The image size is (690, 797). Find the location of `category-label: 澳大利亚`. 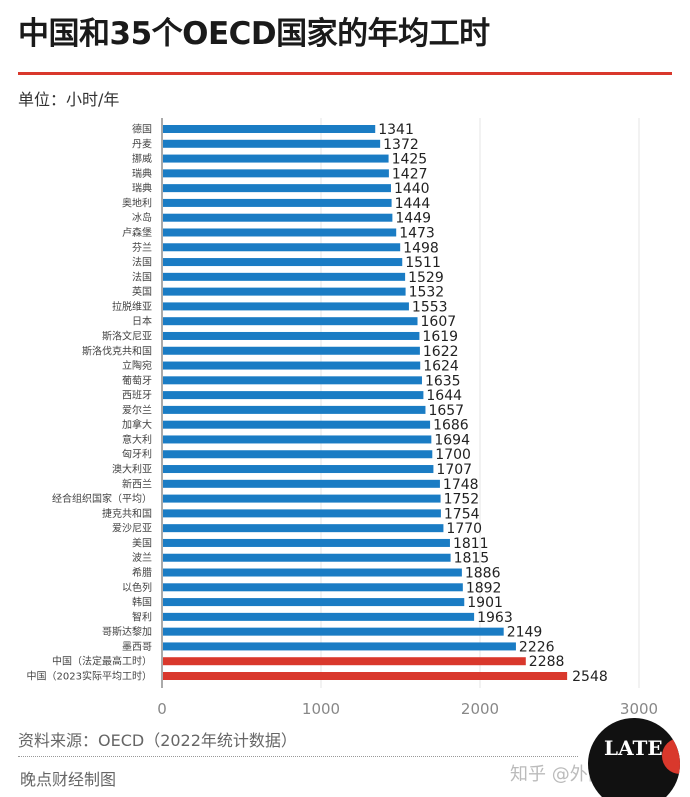

category-label: 澳大利亚 is located at coordinates (132, 469).